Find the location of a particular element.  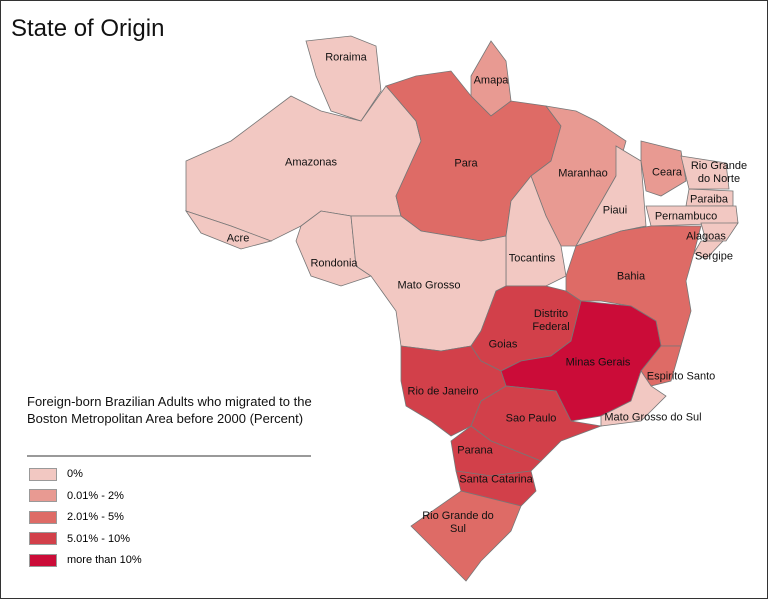

state-label: Acre is located at coordinates (238, 238).